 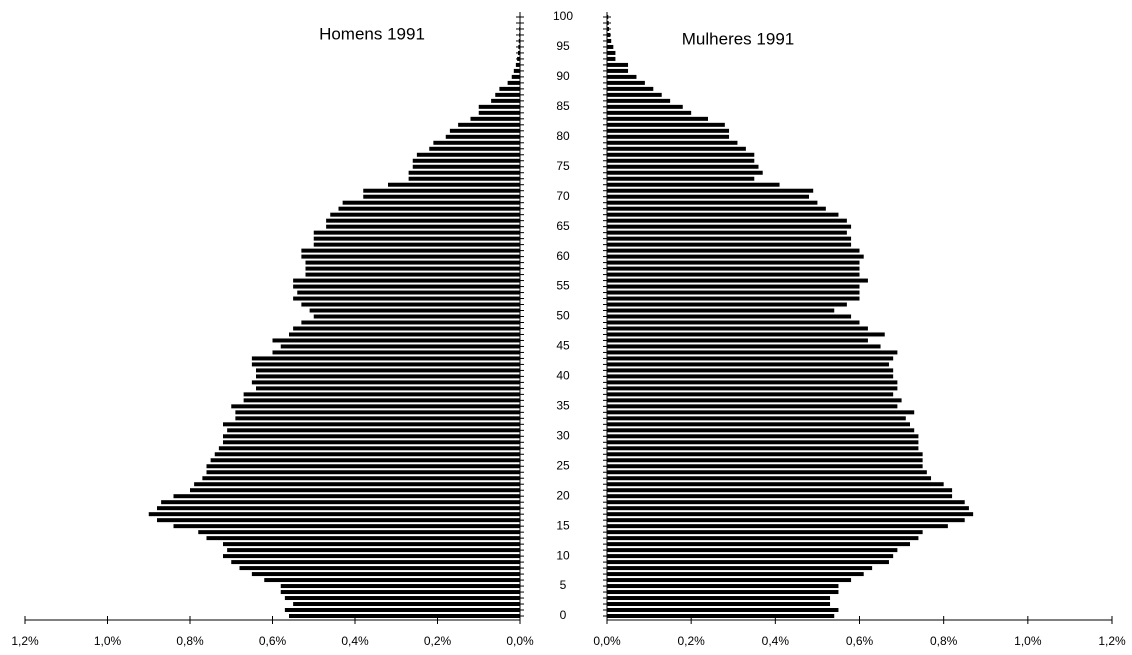 What do you see at coordinates (355, 641) in the screenshot?
I see `x-tick-label: 0,4%` at bounding box center [355, 641].